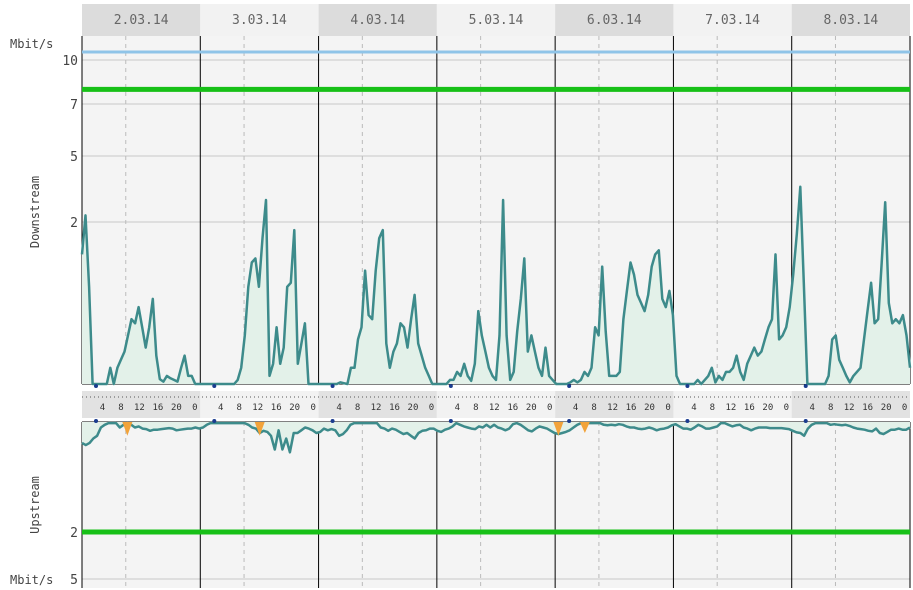  What do you see at coordinates (74, 223) in the screenshot?
I see `downstream-tick-label: 2` at bounding box center [74, 223].